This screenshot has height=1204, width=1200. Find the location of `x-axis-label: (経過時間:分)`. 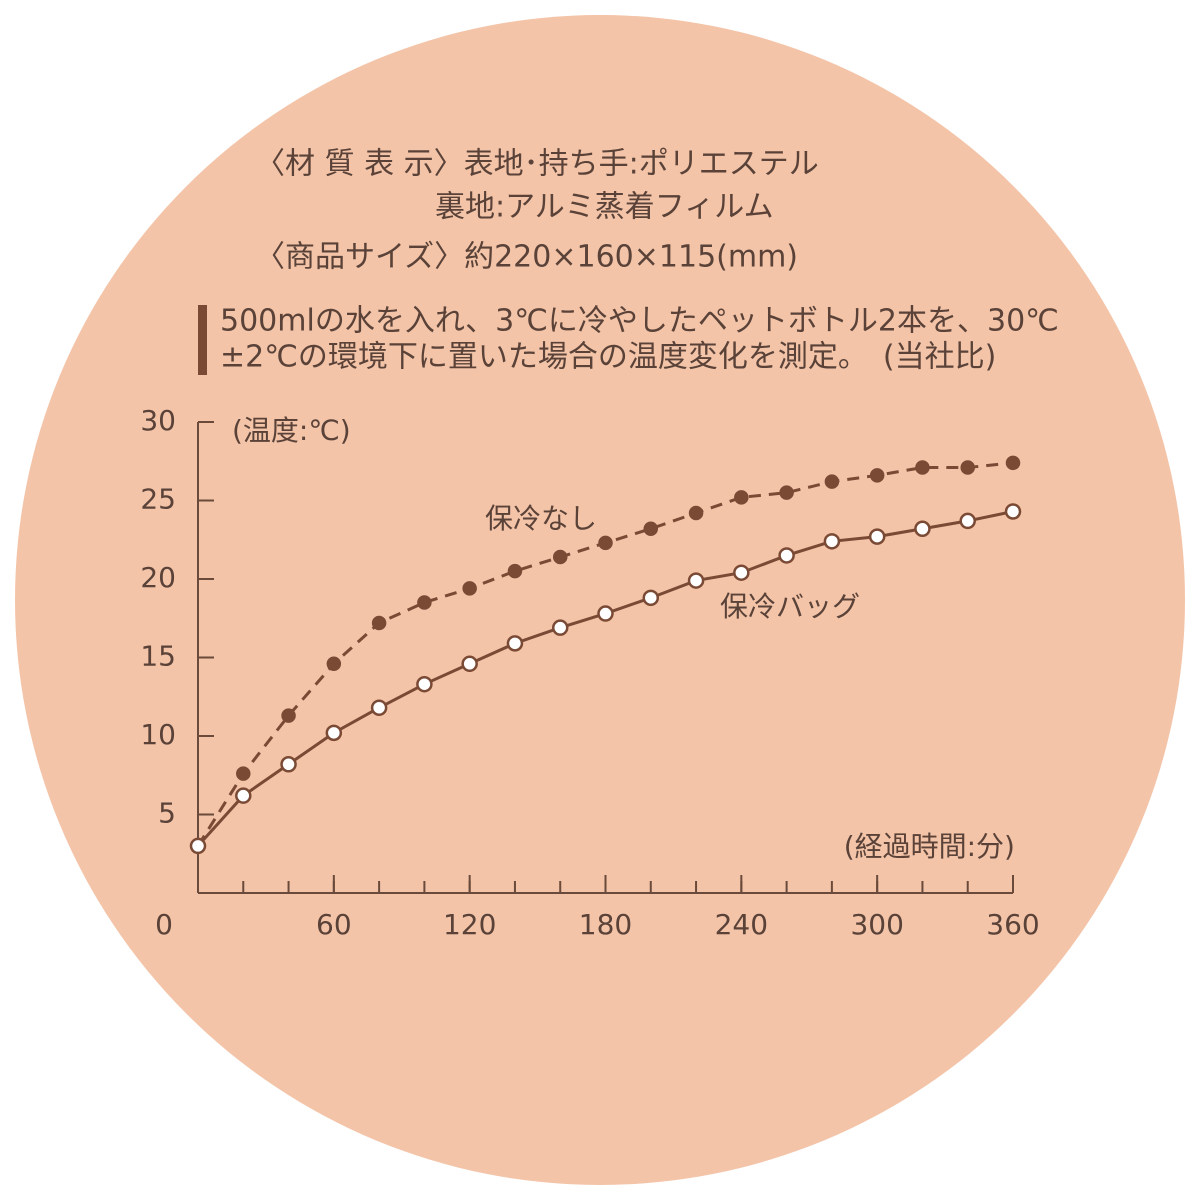

x-axis-label: (経過時間:分) is located at coordinates (929, 846).